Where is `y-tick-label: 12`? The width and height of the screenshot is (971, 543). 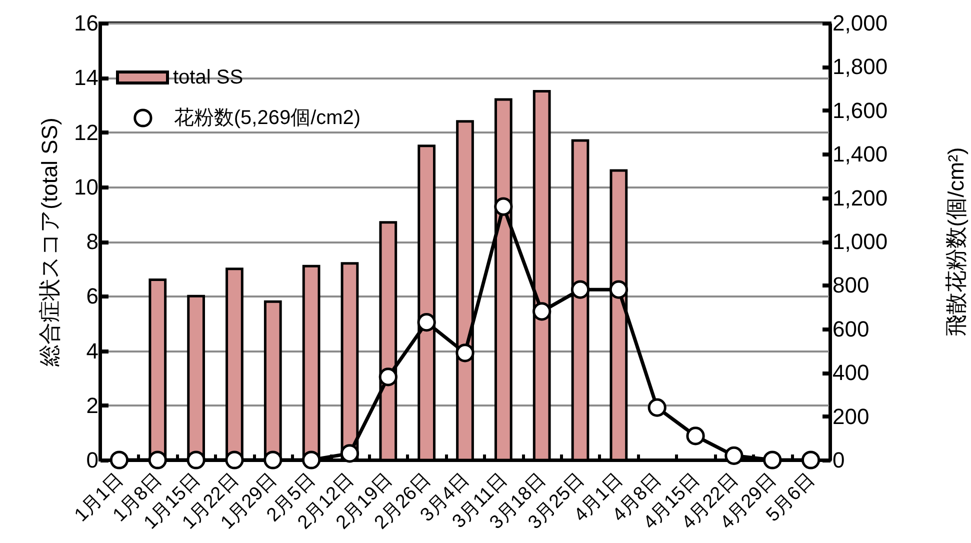 y-tick-label: 12 is located at coordinates (86, 132).